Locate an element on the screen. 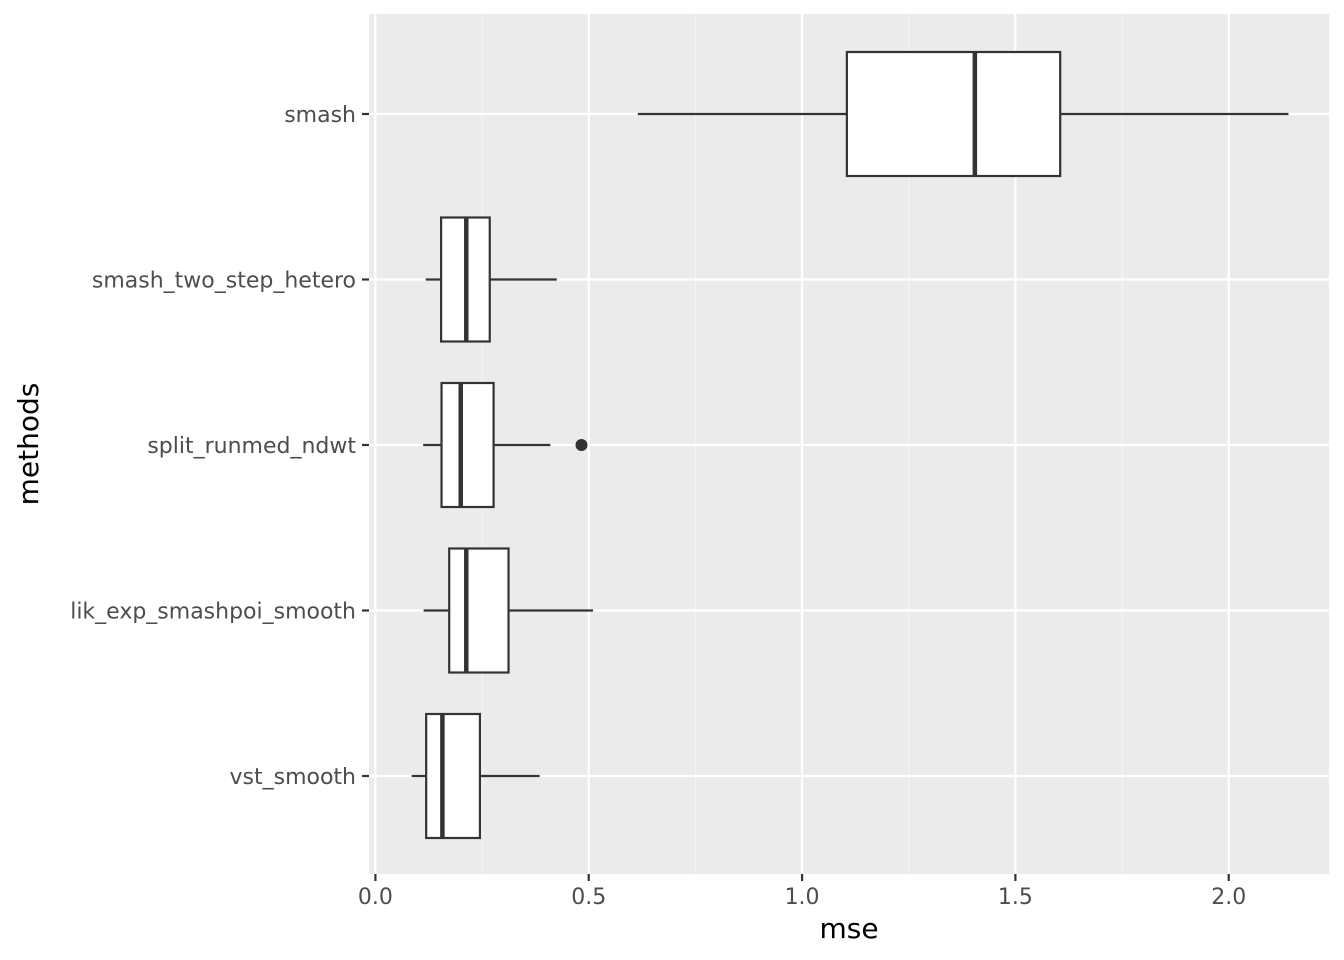 Image resolution: width=1344 pixels, height=960 pixels. x-tick-label: 0.5 is located at coordinates (588, 897).